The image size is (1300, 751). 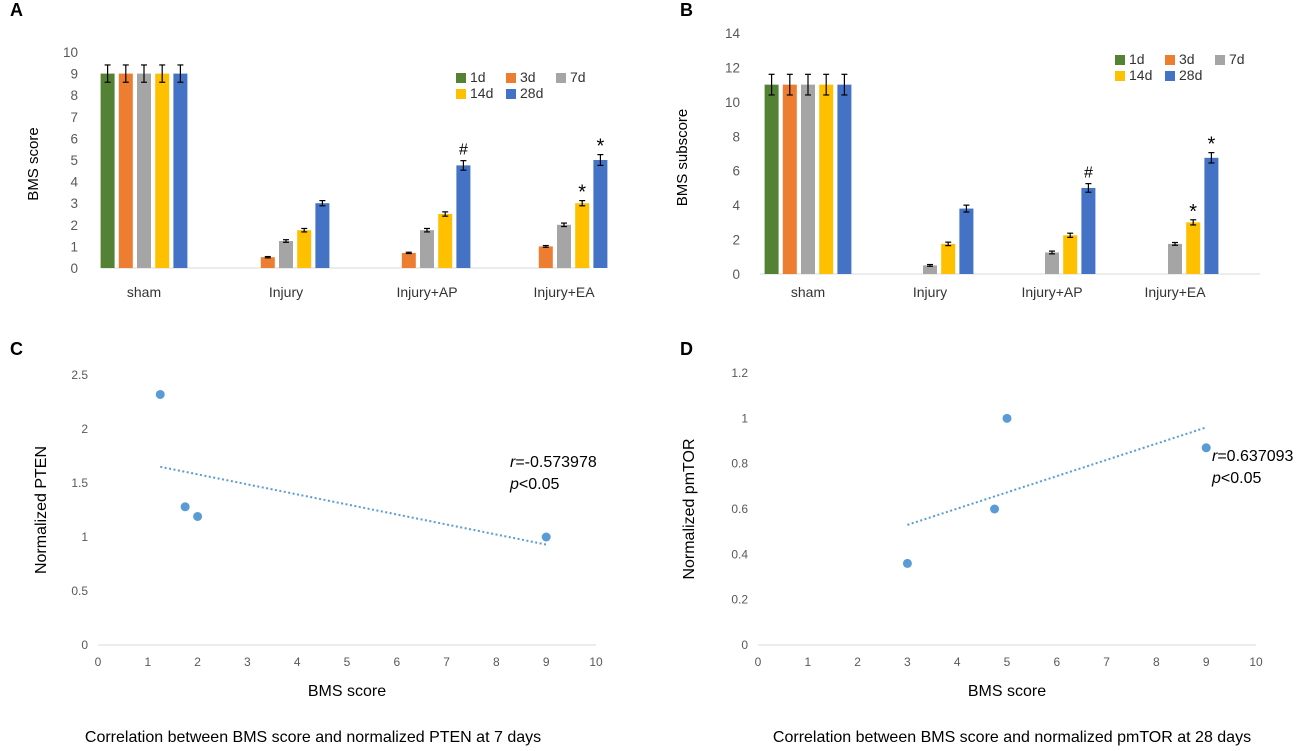 I want to click on r-statistic: r=0.637093, so click(x=1253, y=456).